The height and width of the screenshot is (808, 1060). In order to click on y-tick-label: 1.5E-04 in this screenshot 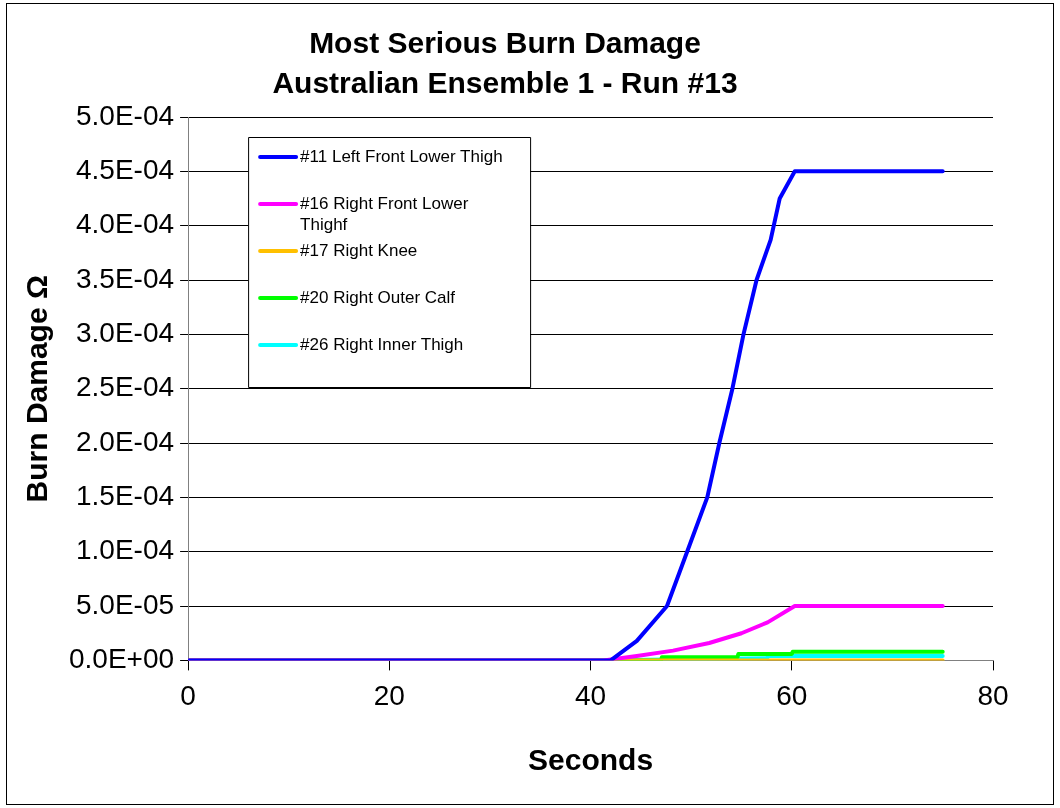, I will do `click(125, 496)`.